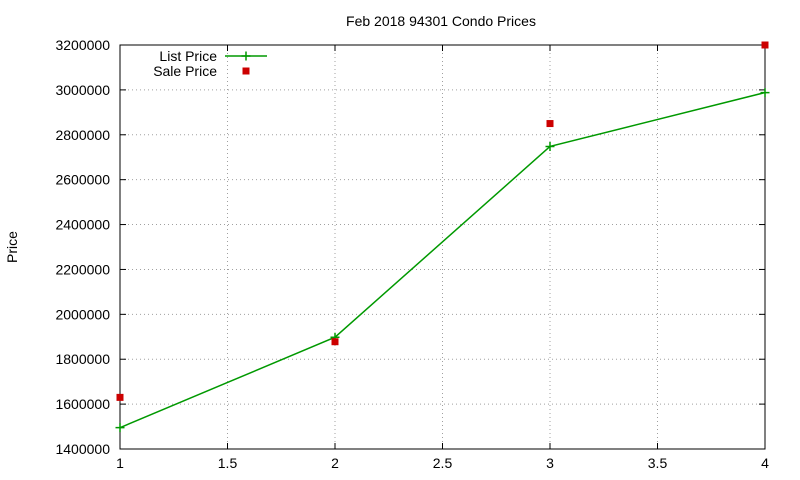  Describe the element at coordinates (82, 314) in the screenshot. I see `y-tick-label: 2000000` at that location.